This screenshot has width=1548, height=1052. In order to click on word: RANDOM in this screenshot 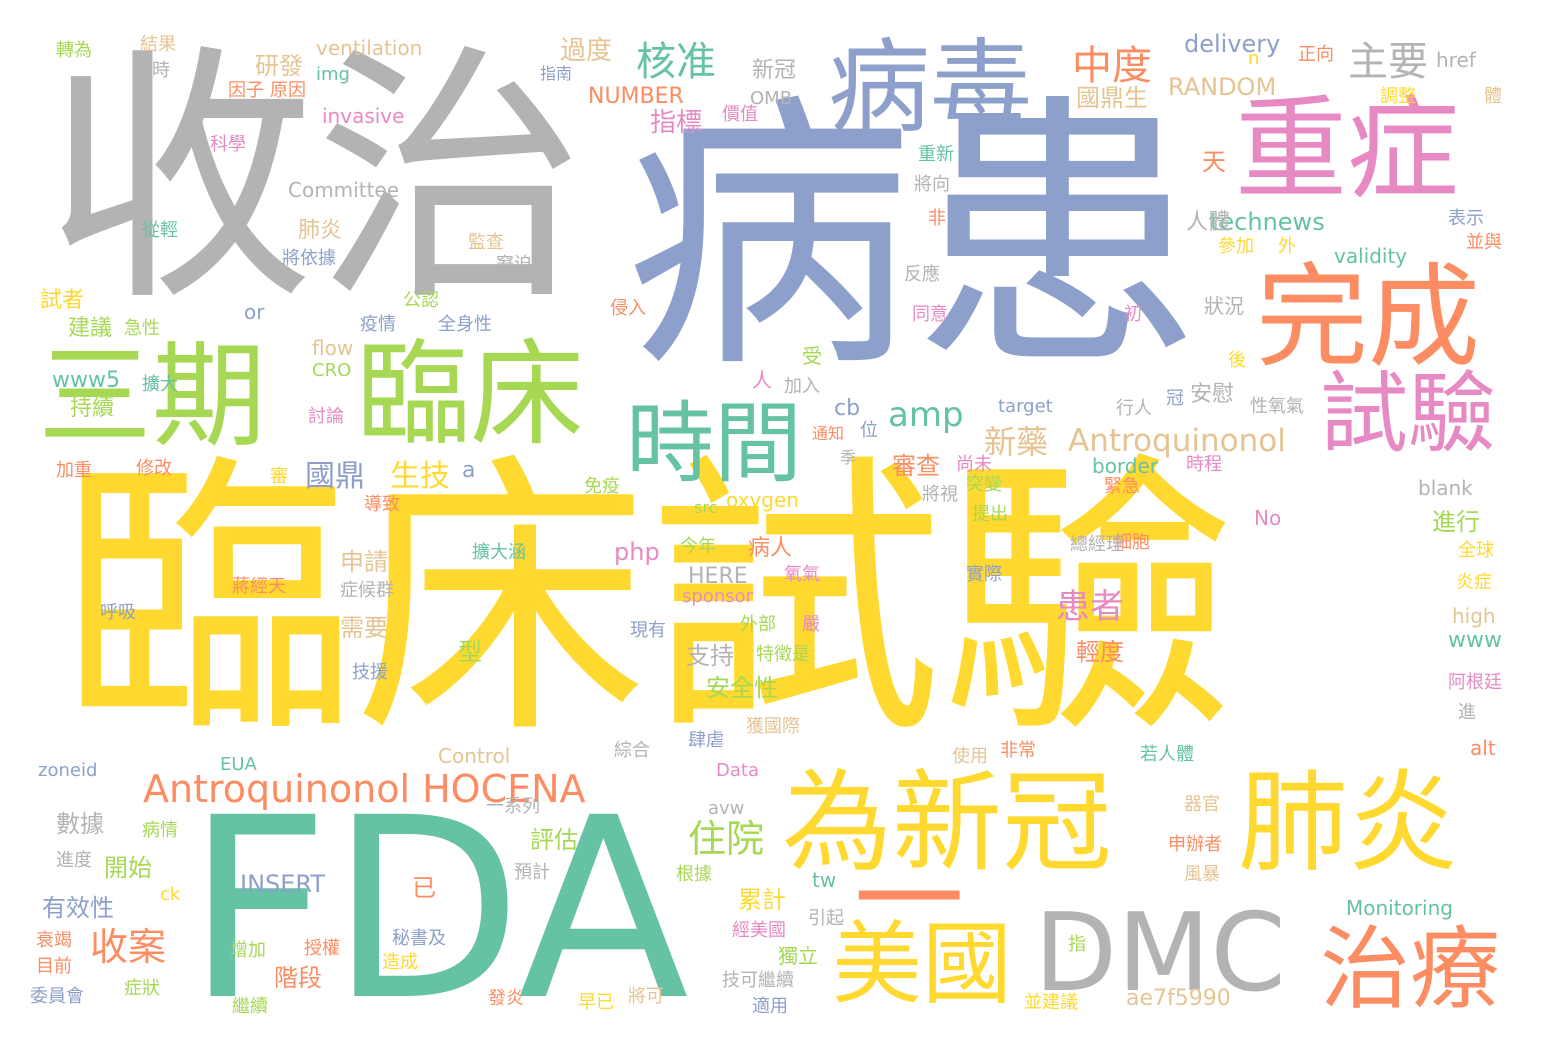, I will do `click(1222, 87)`.